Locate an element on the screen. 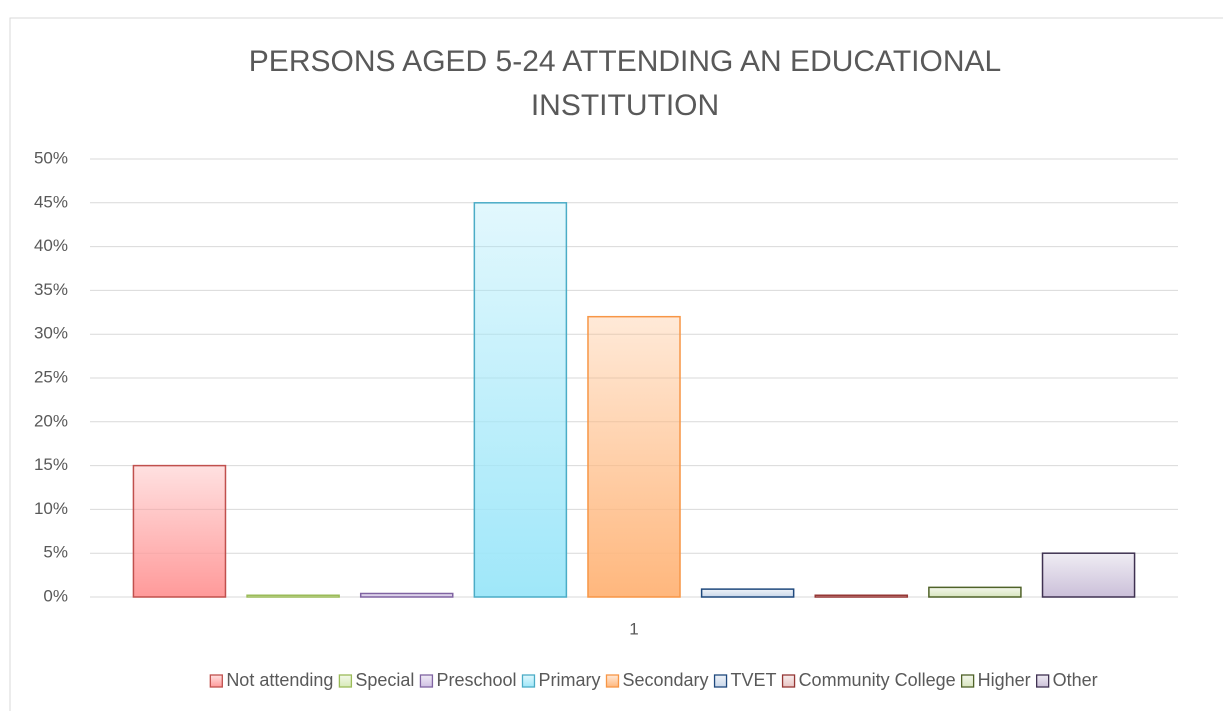 The width and height of the screenshot is (1223, 711). y-tick-label: 40% is located at coordinates (51, 245).